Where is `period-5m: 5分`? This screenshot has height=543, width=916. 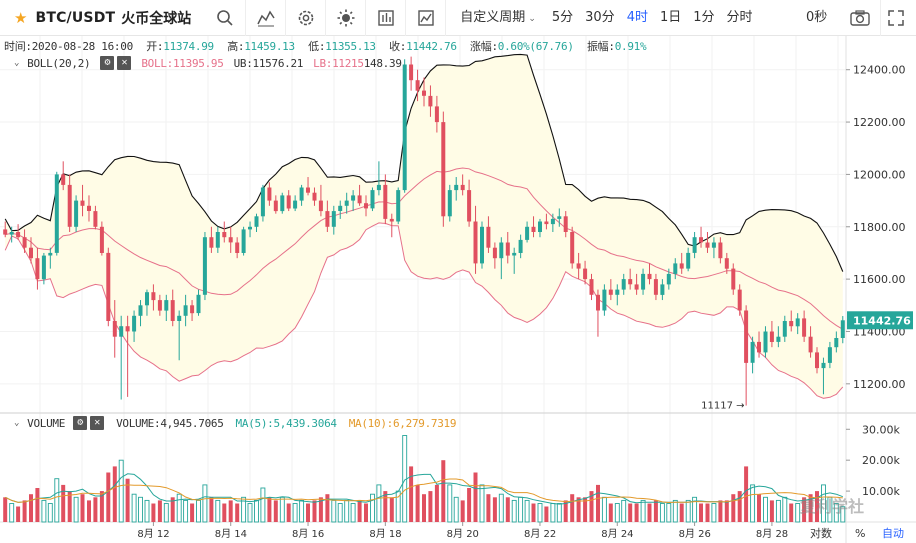
period-5m: 5分 is located at coordinates (562, 17).